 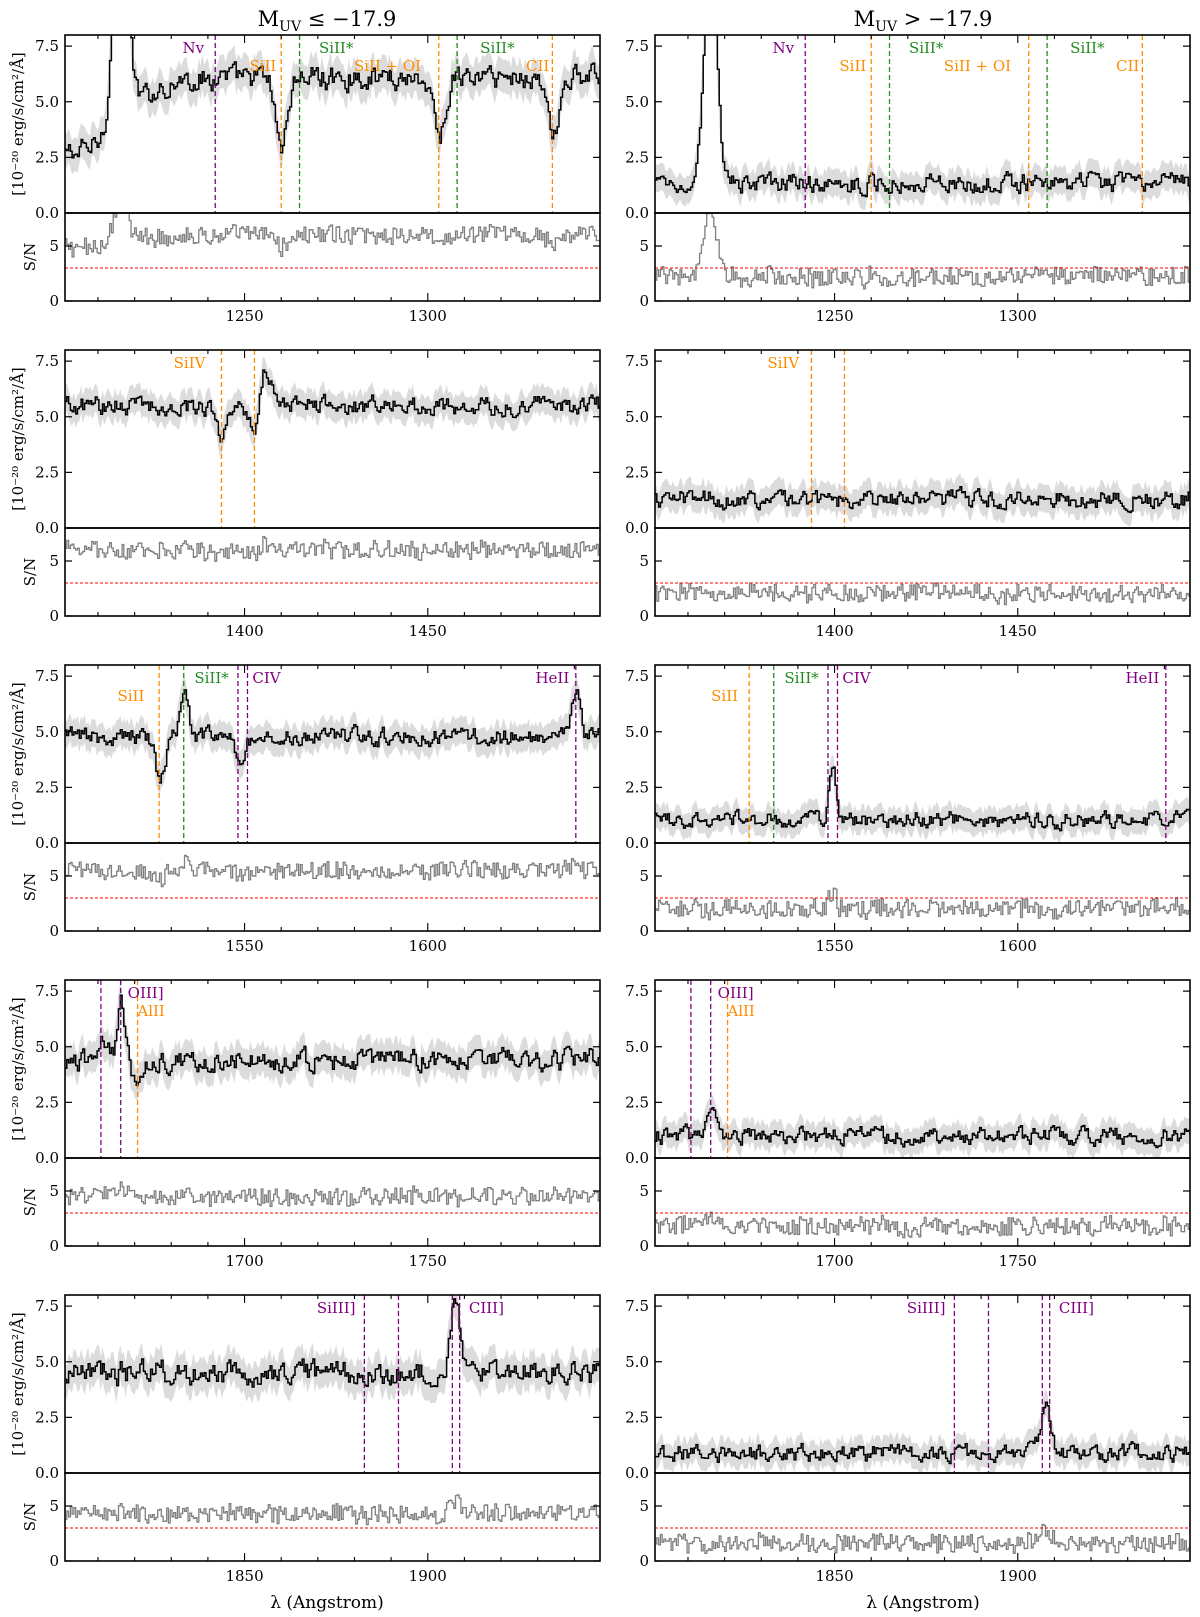 I want to click on x-tick-label: 1300, so click(x=1018, y=316).